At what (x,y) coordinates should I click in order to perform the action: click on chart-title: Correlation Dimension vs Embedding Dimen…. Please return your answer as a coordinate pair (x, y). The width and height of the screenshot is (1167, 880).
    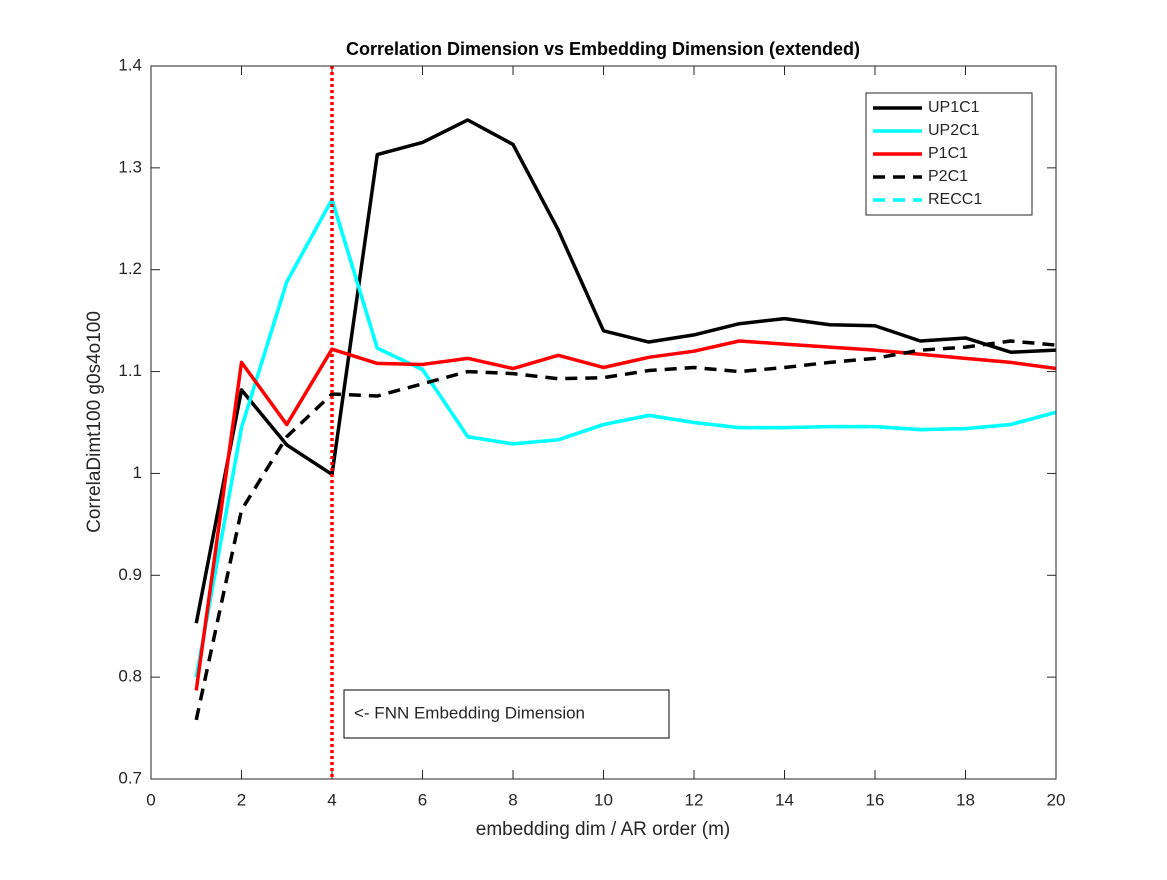
    Looking at the image, I should click on (603, 49).